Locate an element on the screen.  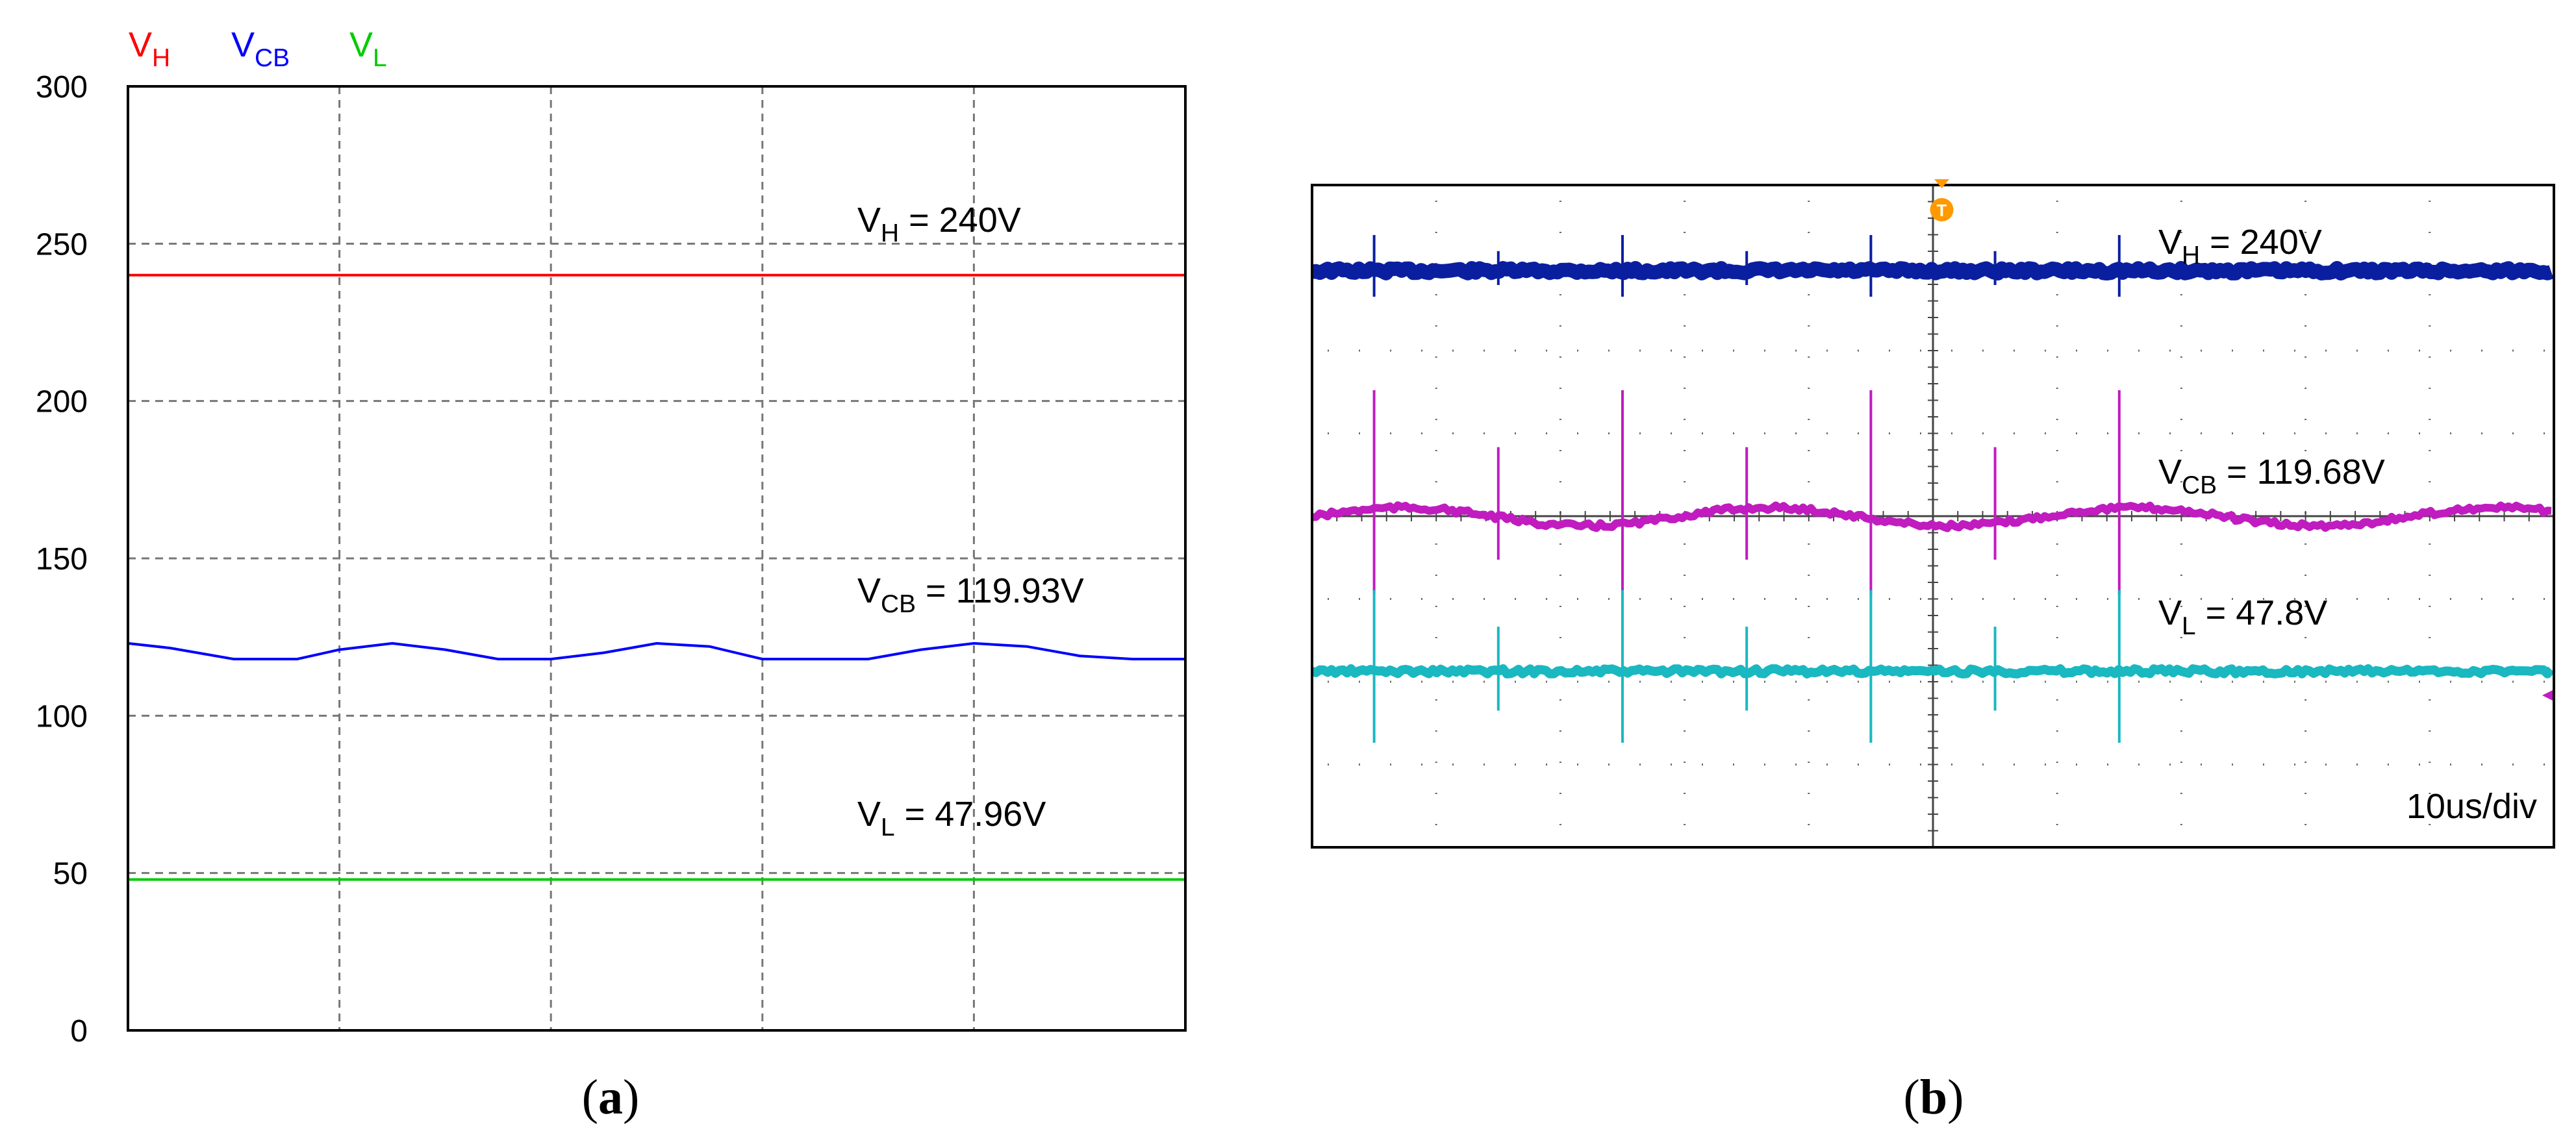
timebase-label: 10us/div is located at coordinates (2471, 806).